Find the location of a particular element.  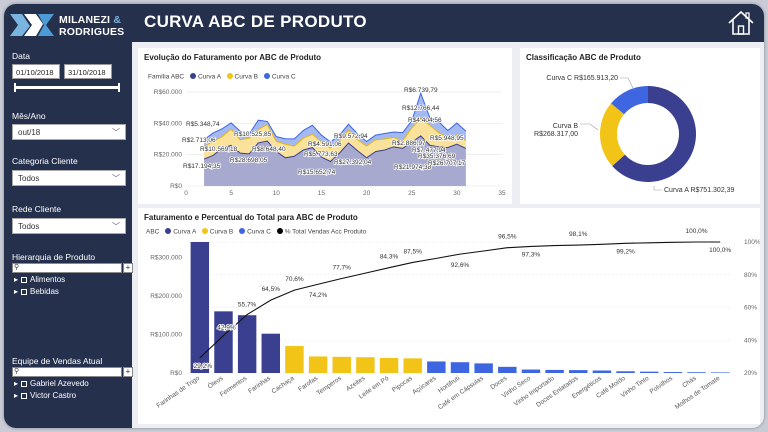

x-tick-label: 25 is located at coordinates (412, 193).